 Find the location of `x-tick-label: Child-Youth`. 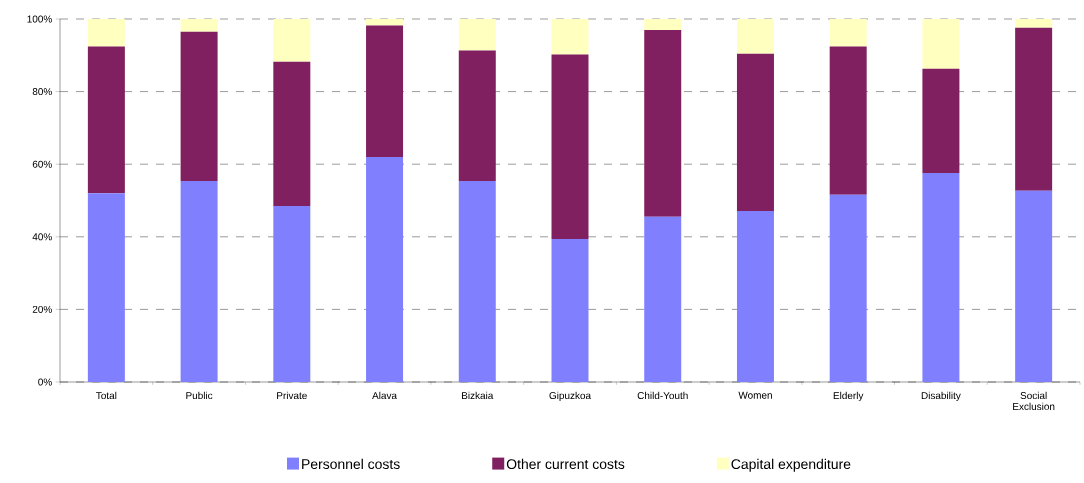

x-tick-label: Child-Youth is located at coordinates (662, 395).